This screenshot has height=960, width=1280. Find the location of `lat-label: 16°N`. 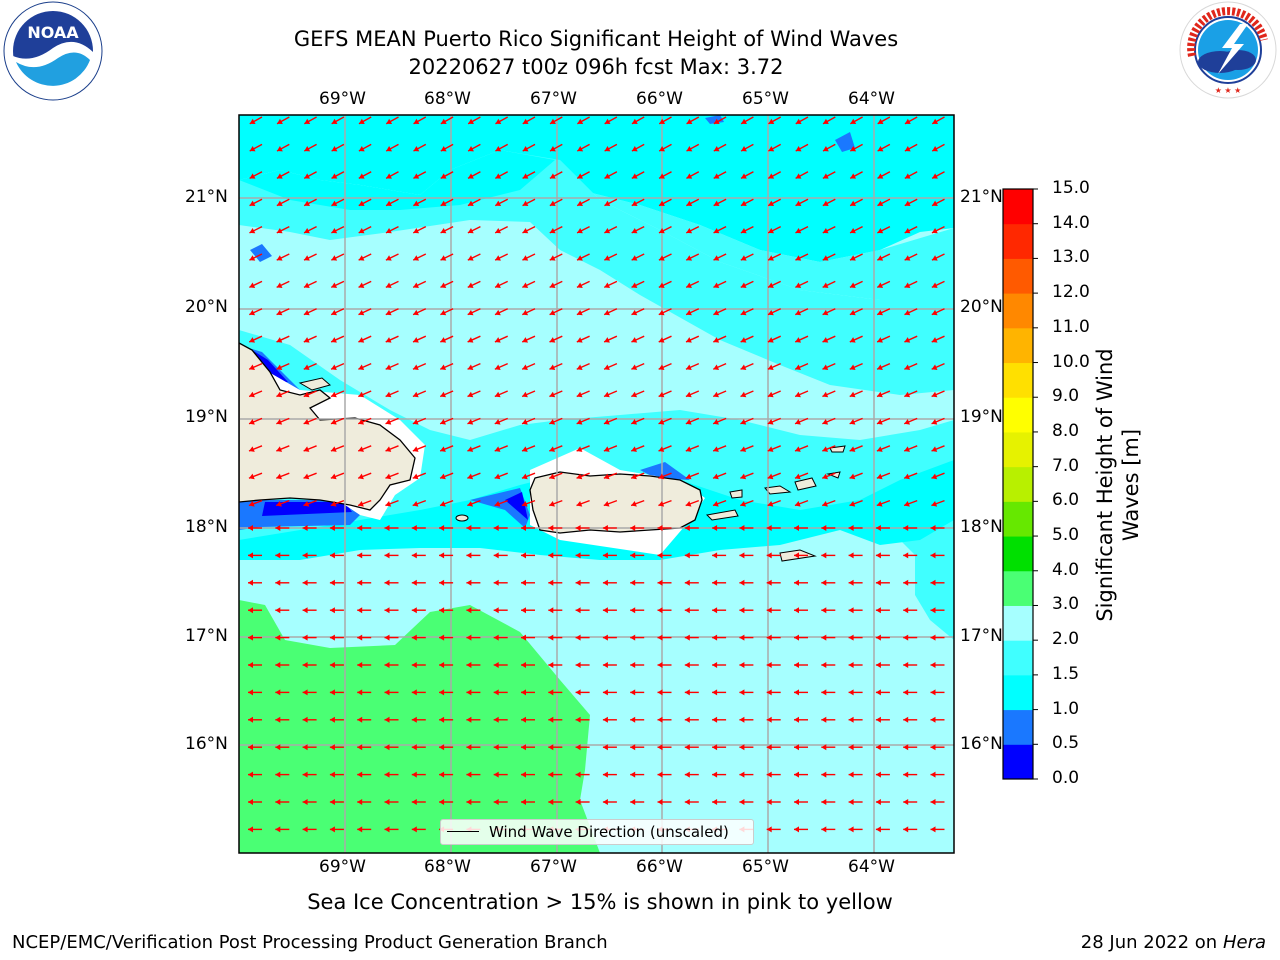

lat-label: 16°N is located at coordinates (981, 744).